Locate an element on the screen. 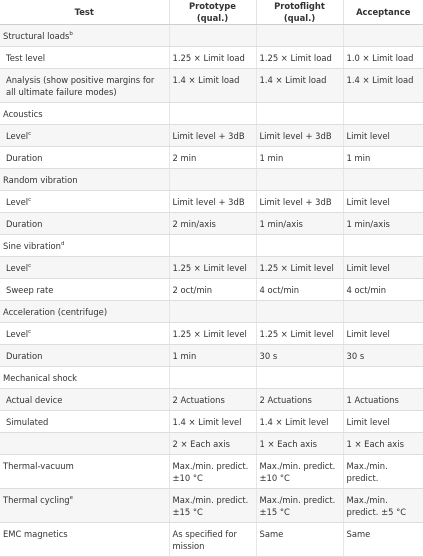 This screenshot has width=423, height=557. acceptance-cell: 1 × Each axis is located at coordinates (383, 444).